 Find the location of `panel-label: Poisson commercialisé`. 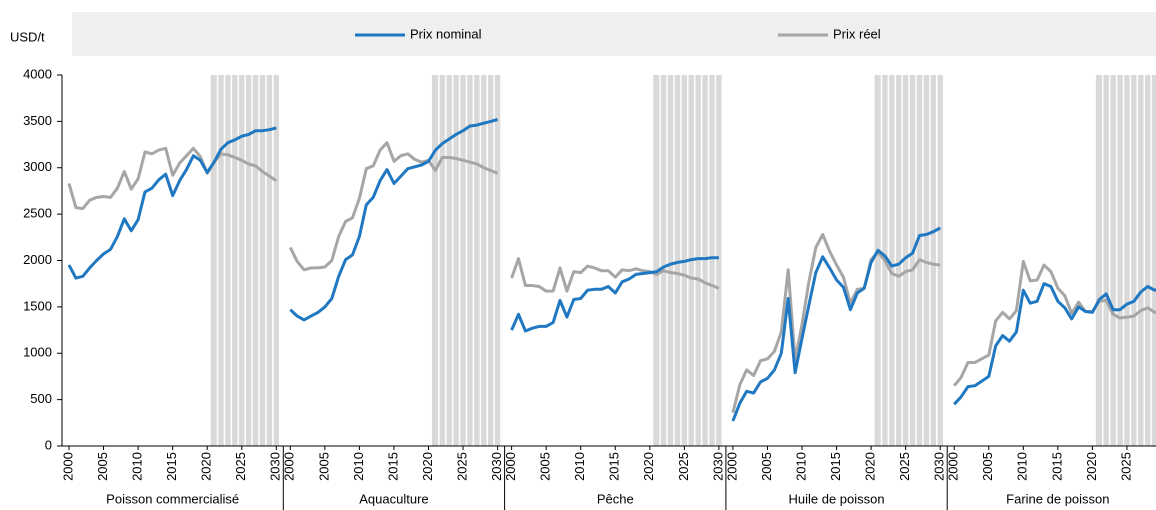

panel-label: Poisson commercialisé is located at coordinates (172, 498).